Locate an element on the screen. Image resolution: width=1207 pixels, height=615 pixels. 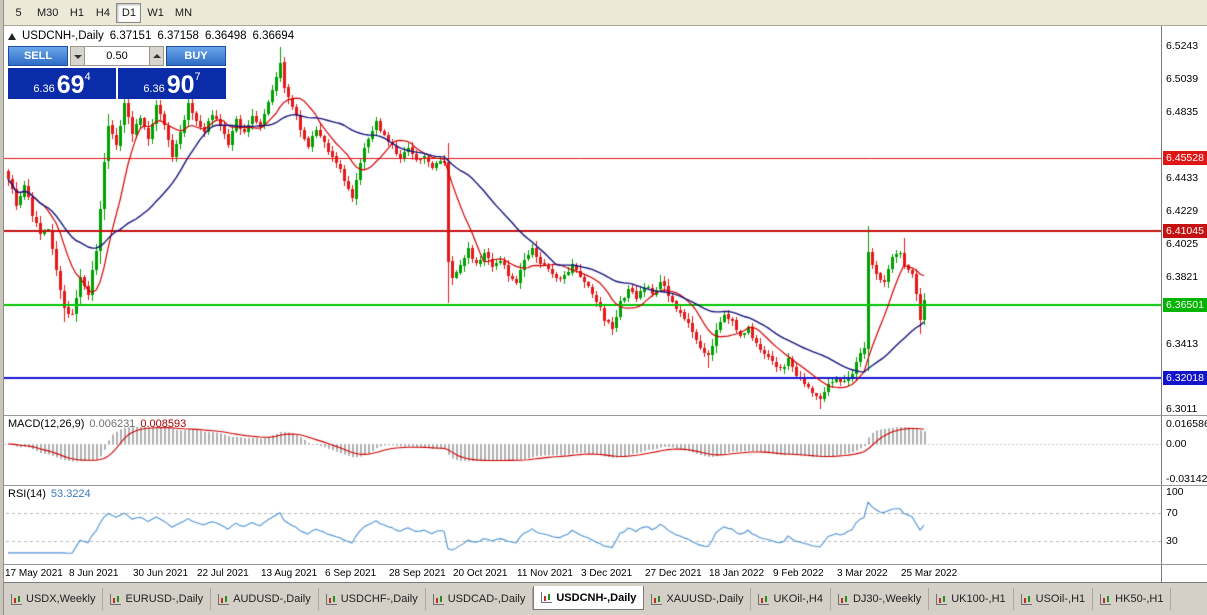
timeframe-button-w1: W1 is located at coordinates (155, 12).